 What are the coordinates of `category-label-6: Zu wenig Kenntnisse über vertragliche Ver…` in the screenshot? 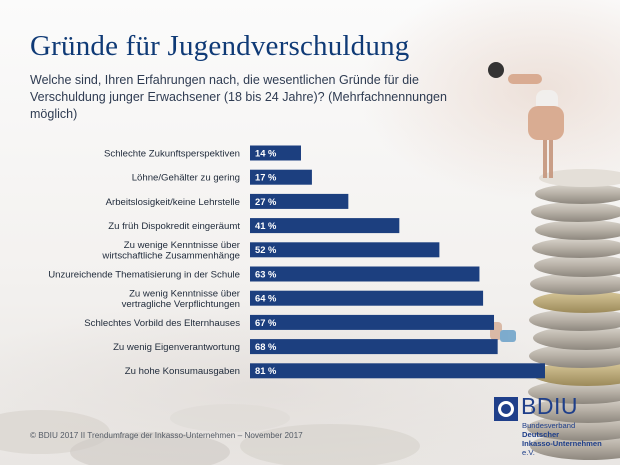 It's located at (181, 299).